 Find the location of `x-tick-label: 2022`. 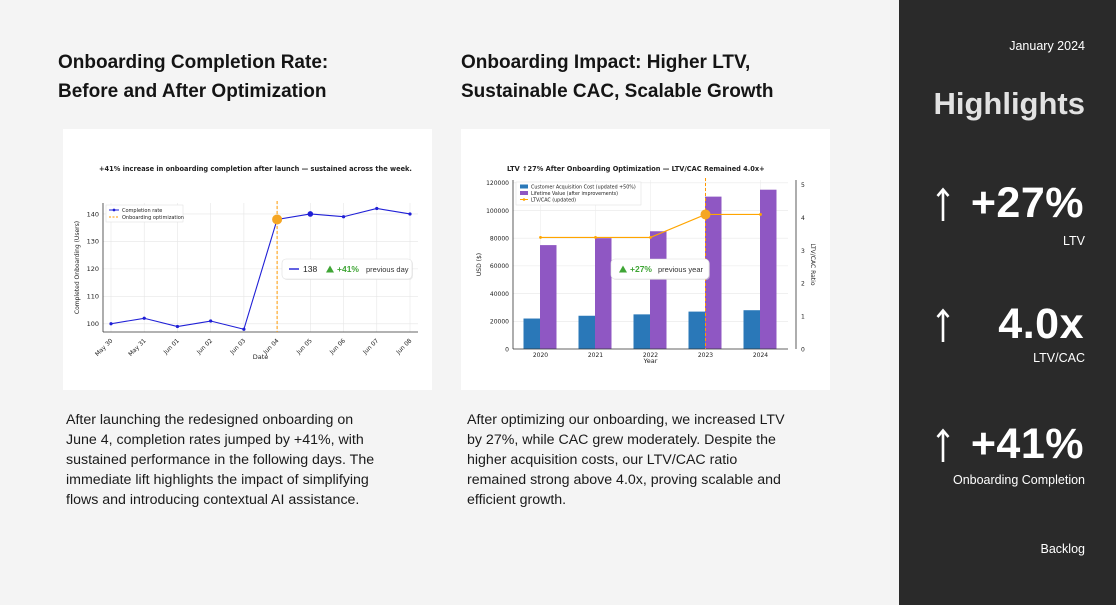

x-tick-label: 2022 is located at coordinates (650, 355).